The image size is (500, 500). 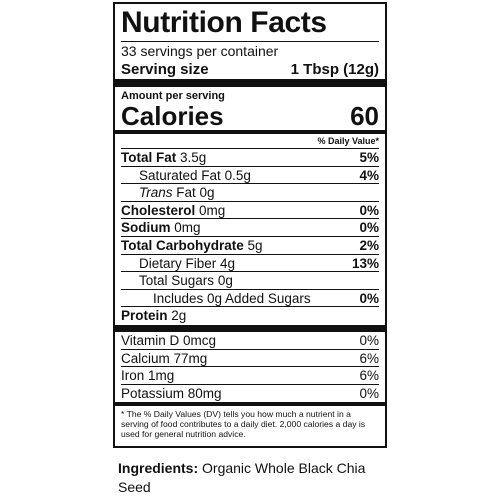 What do you see at coordinates (250, 193) in the screenshot?
I see `nutrient-row: Trans Fat 0g` at bounding box center [250, 193].